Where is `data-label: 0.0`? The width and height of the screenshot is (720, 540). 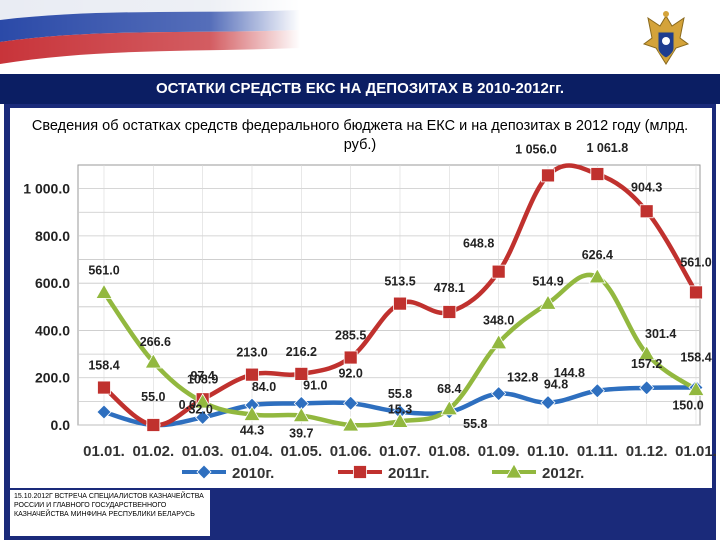
data-label: 0.0 is located at coordinates (187, 405).